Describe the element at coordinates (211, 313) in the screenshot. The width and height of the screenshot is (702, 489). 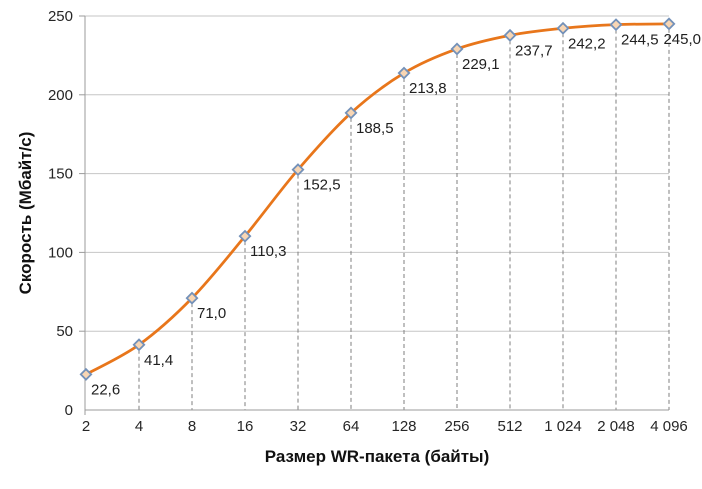
I see `data-label: 71,0` at that location.